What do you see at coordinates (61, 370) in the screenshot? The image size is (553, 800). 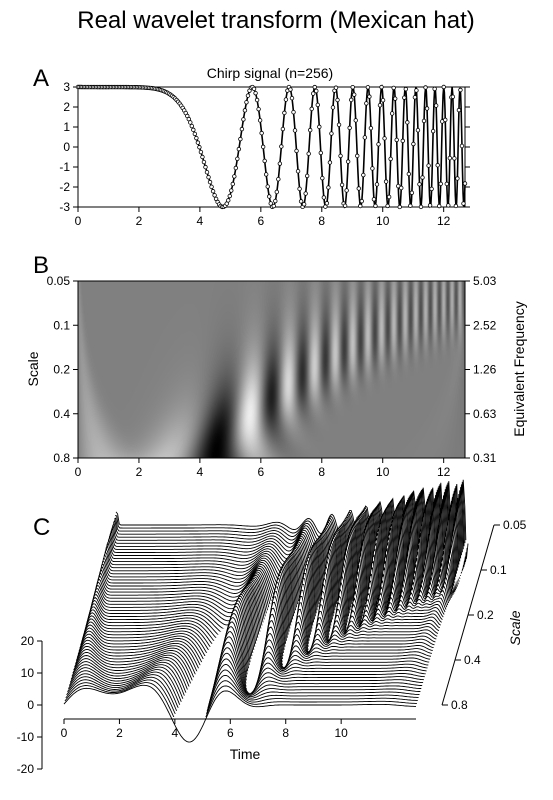 I see `panel-b-scale-tick-label: 0.2` at bounding box center [61, 370].